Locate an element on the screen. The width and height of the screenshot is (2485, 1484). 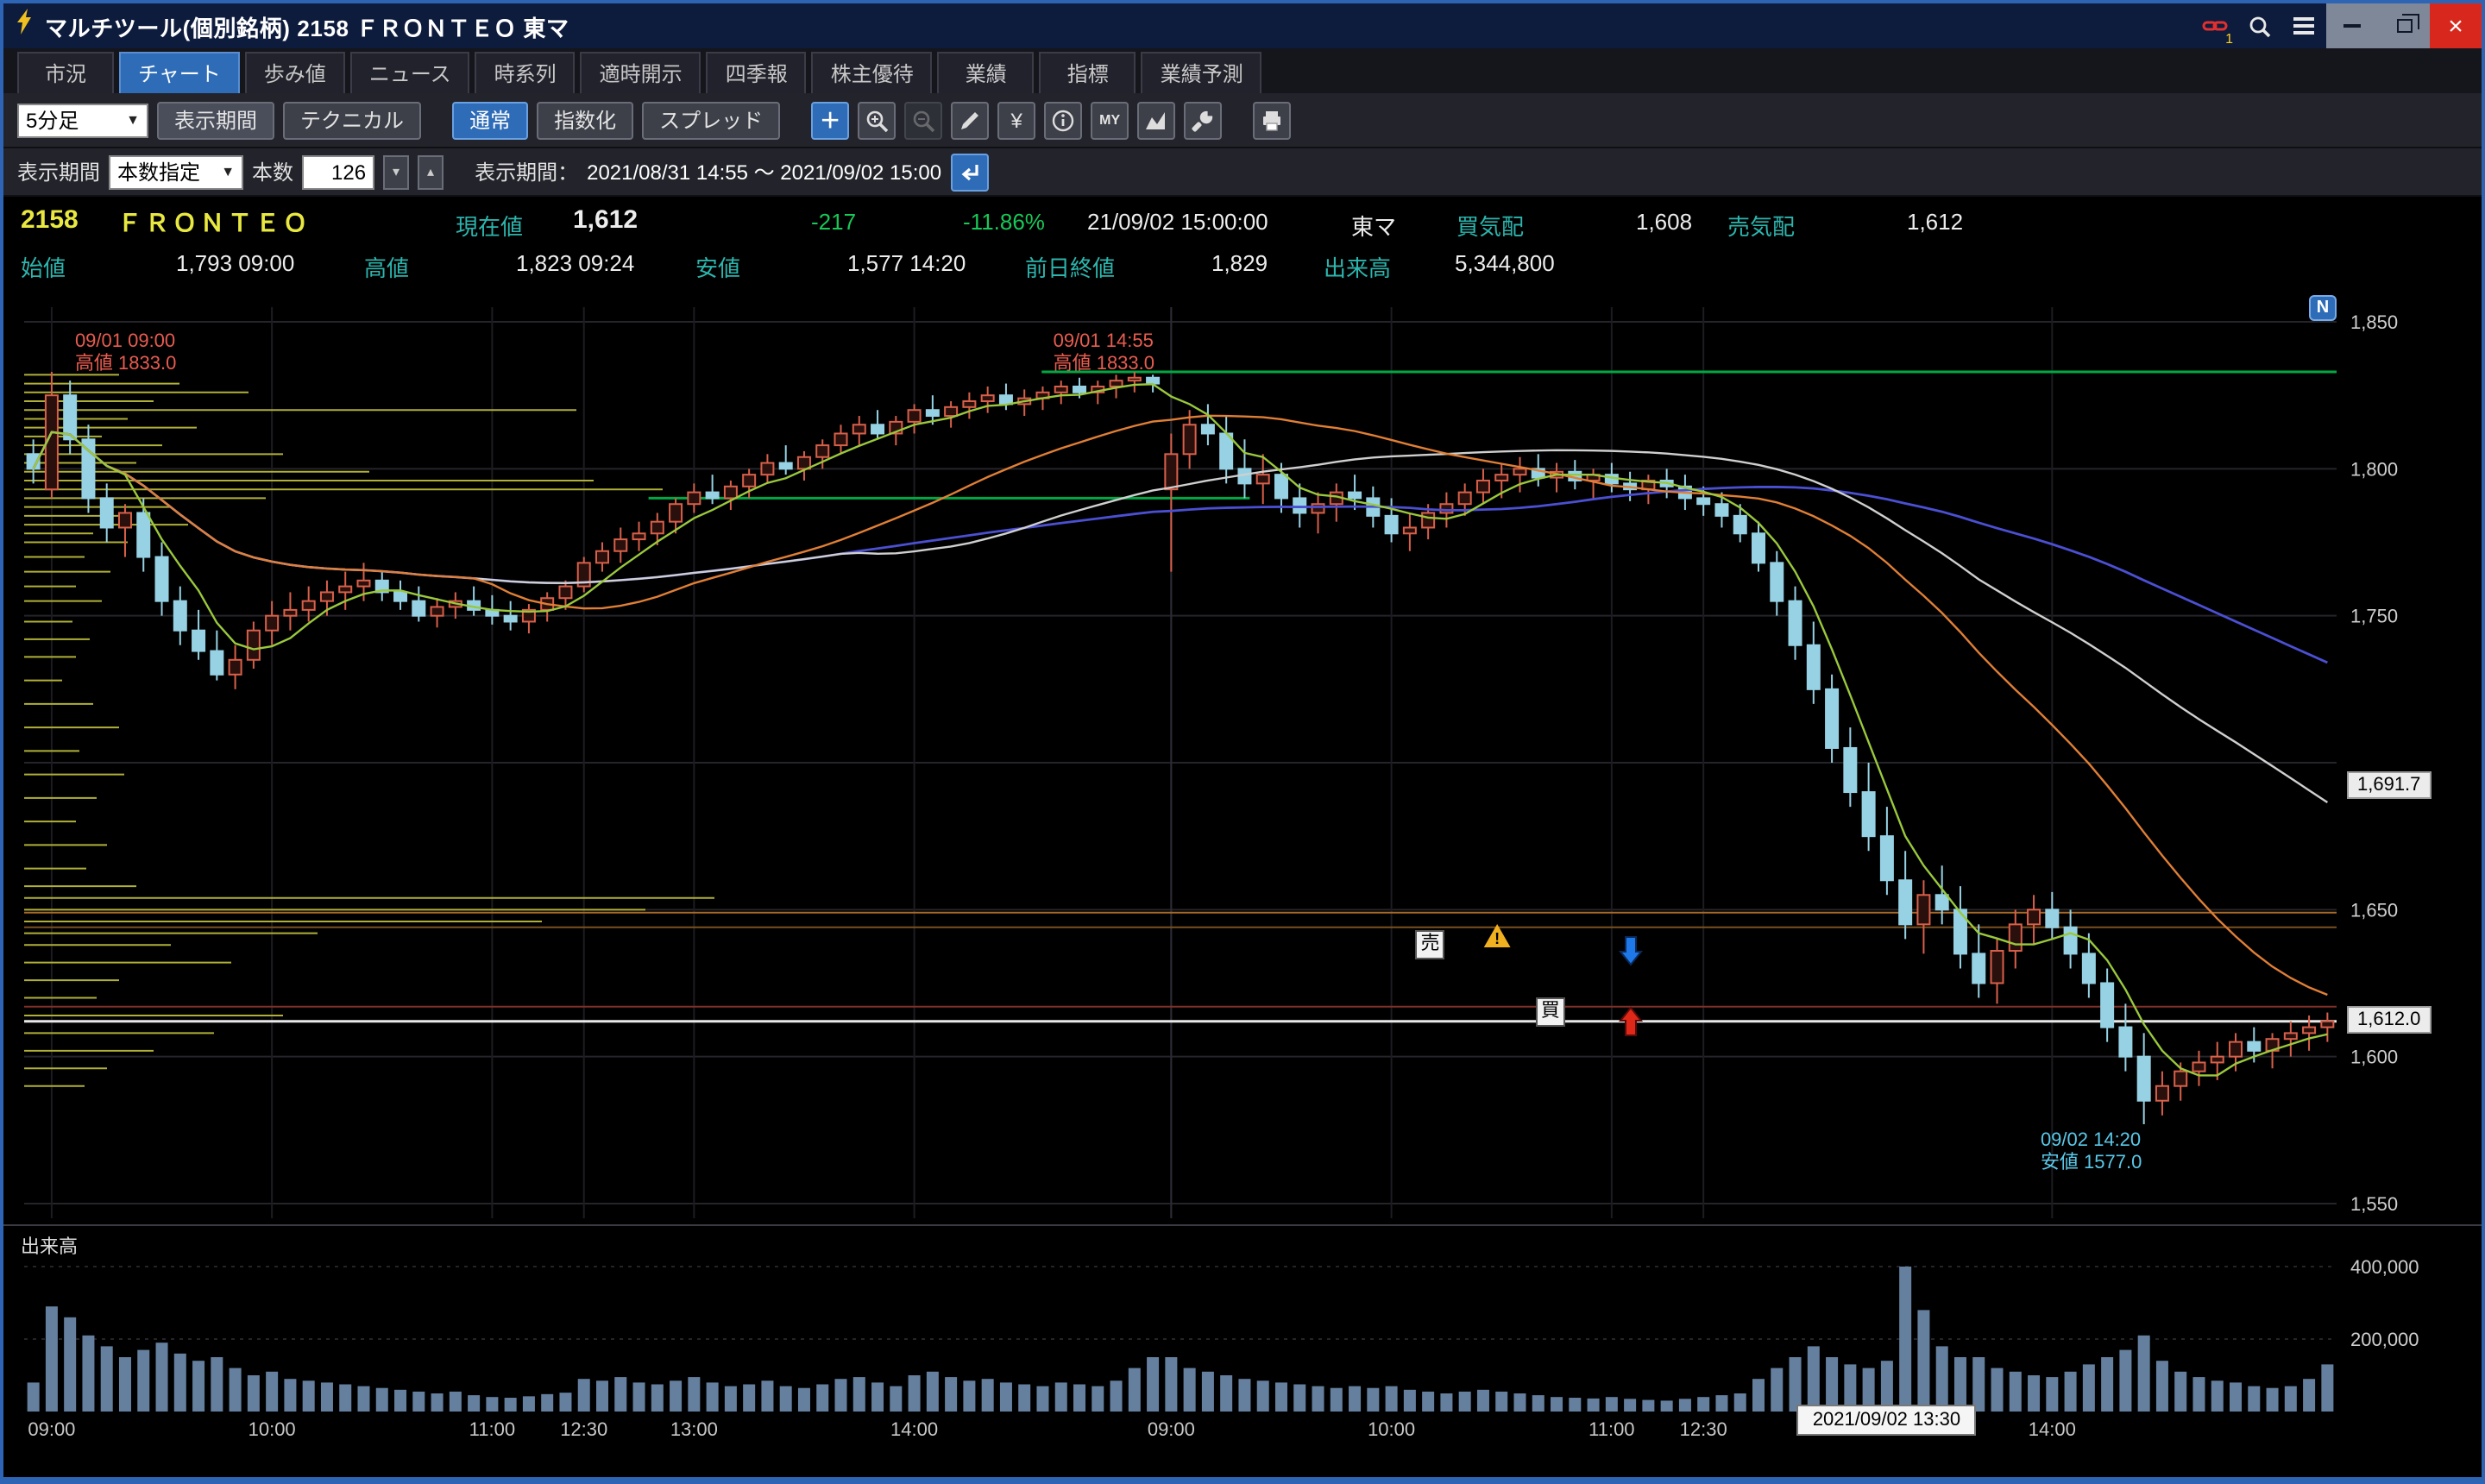
tab-disclosure: 適時開示 is located at coordinates (641, 72).